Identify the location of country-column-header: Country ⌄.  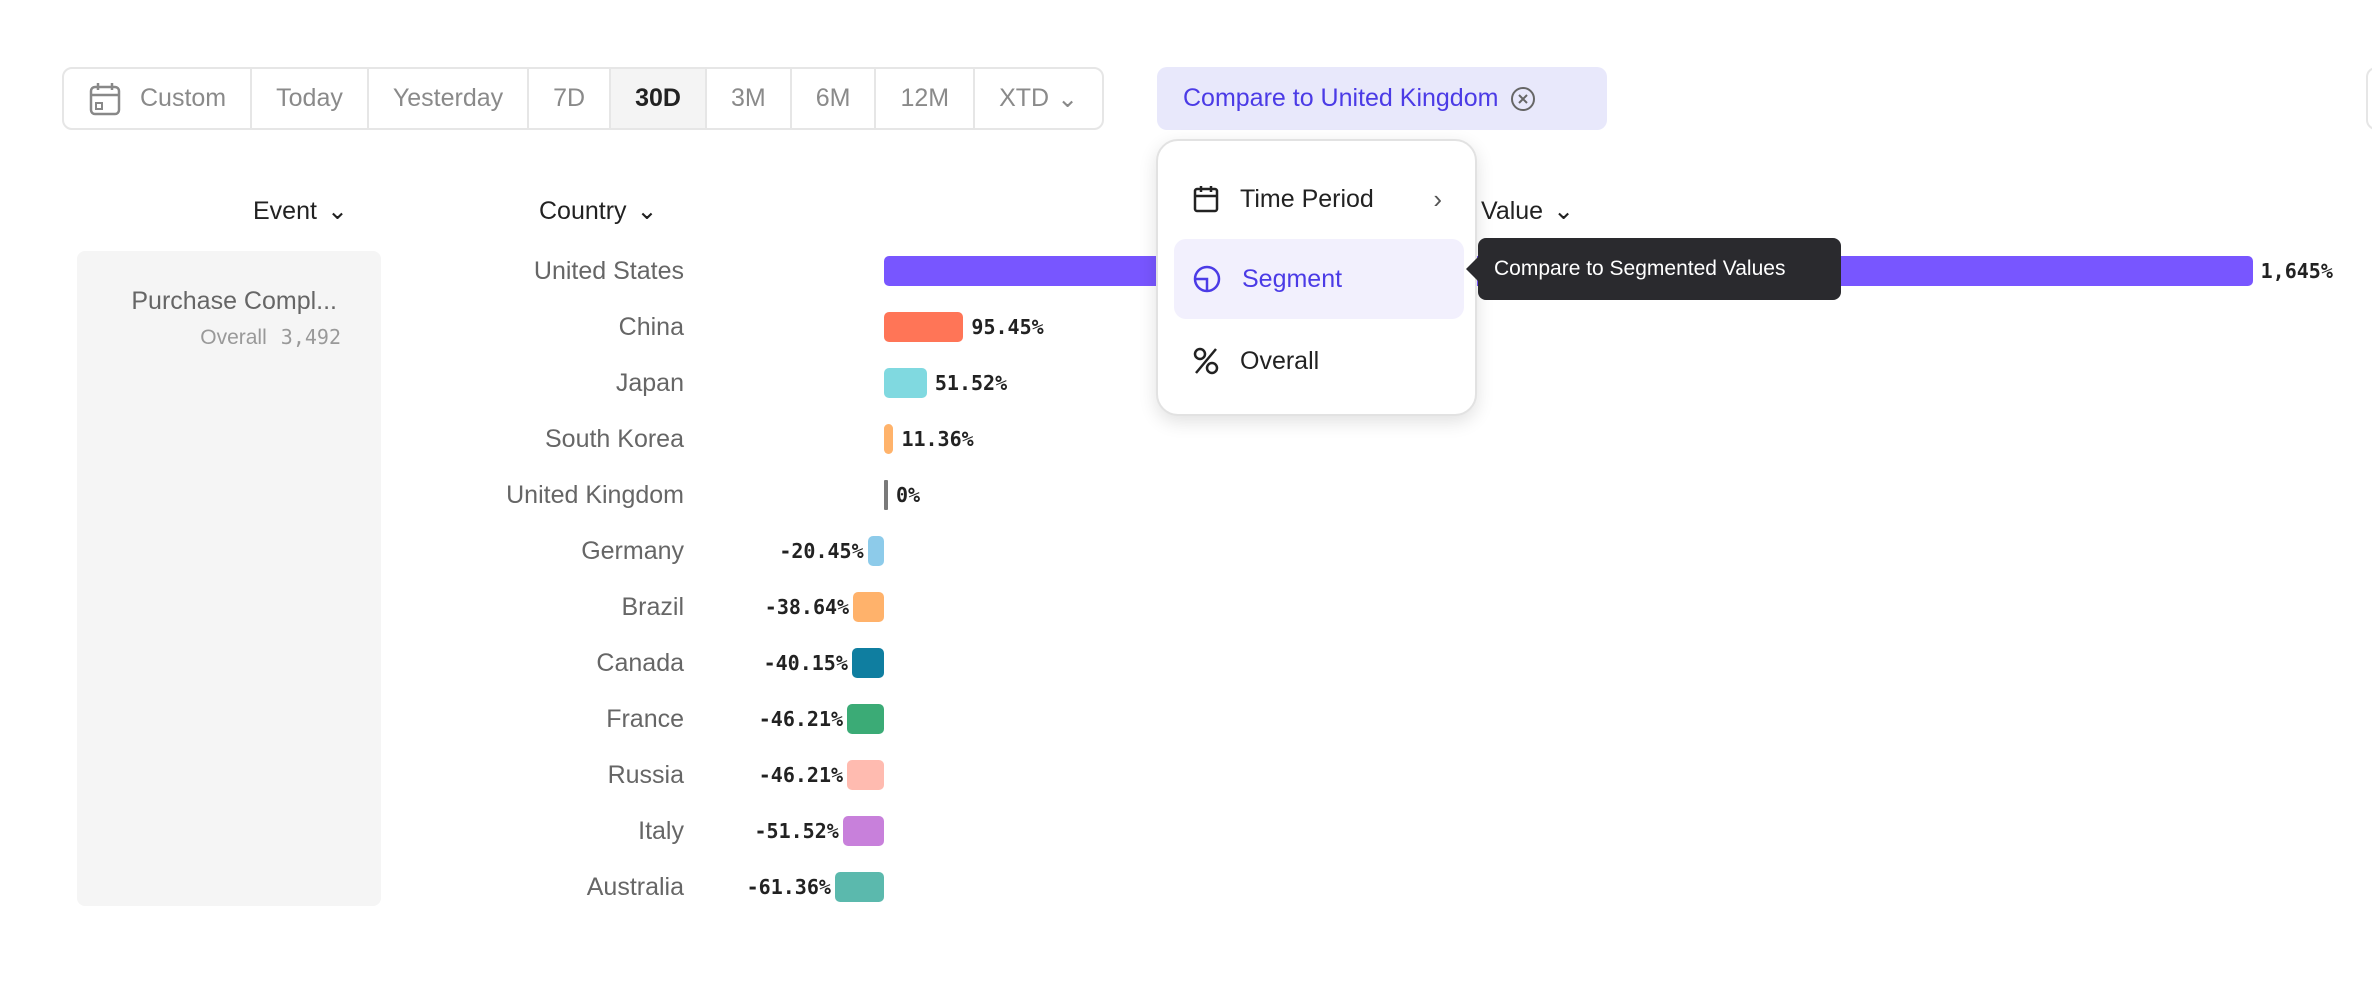
(598, 211).